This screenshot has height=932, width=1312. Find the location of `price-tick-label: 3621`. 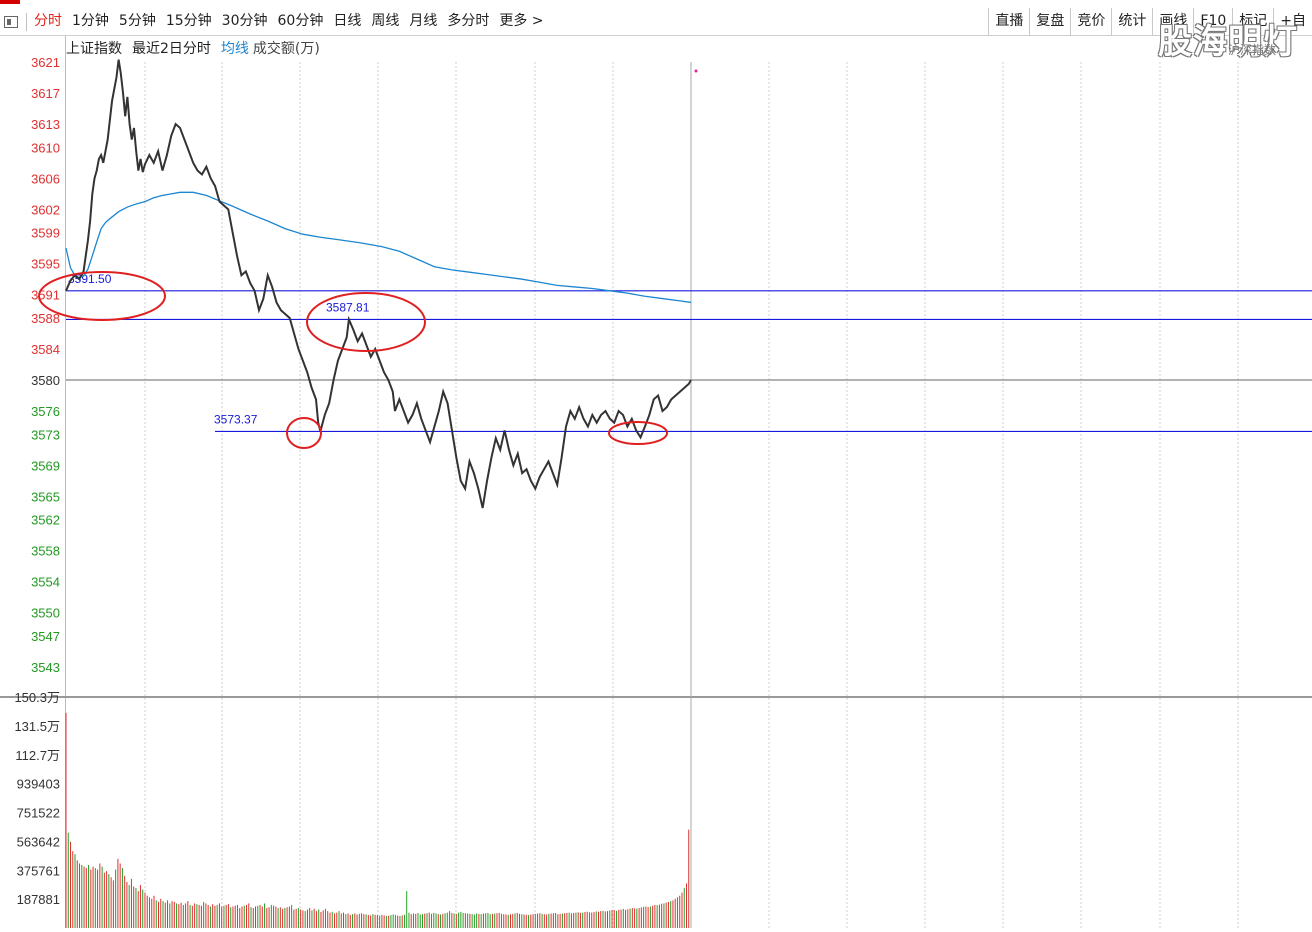

price-tick-label: 3621 is located at coordinates (45, 62).